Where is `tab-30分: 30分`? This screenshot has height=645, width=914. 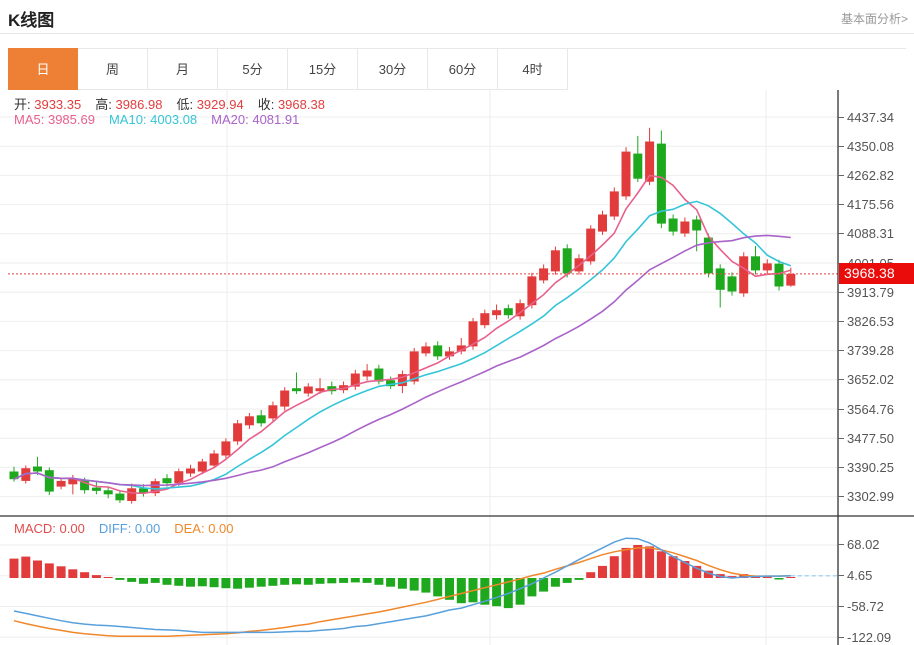 tab-30分: 30分 is located at coordinates (393, 69).